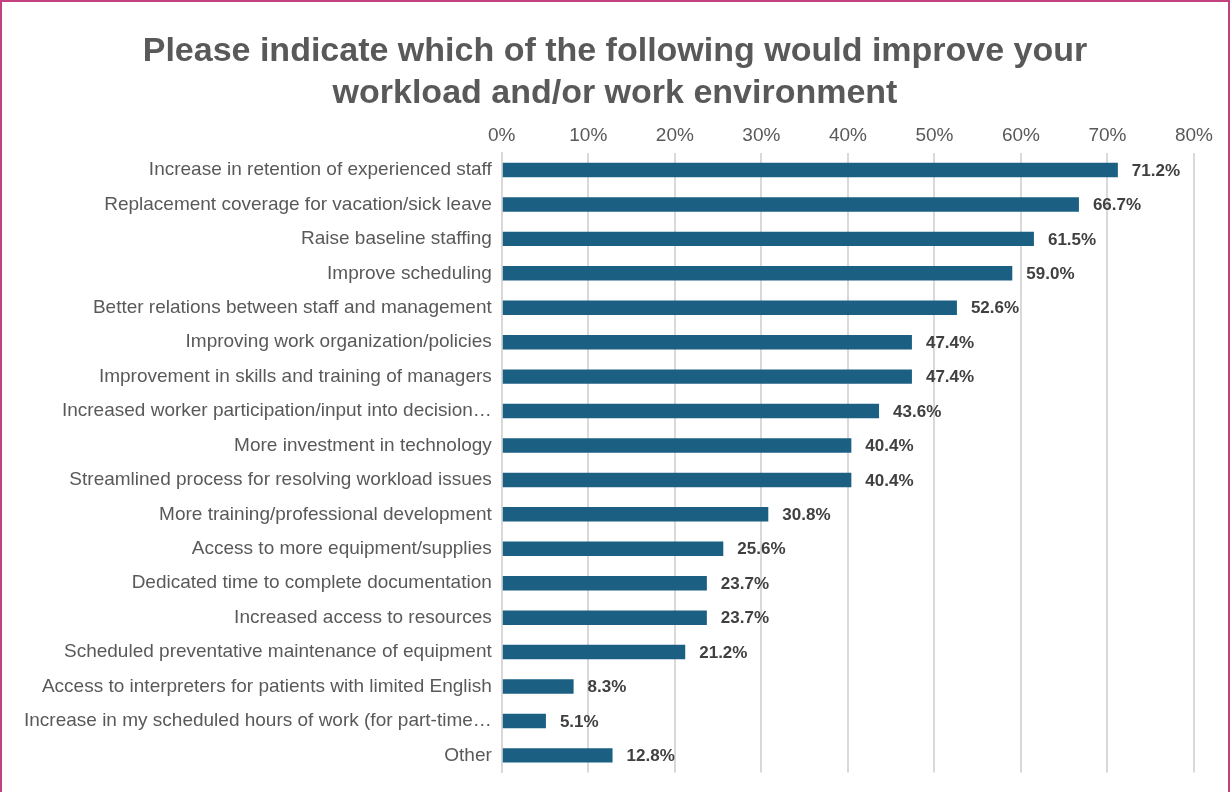 This screenshot has width=1230, height=794. What do you see at coordinates (615, 70) in the screenshot?
I see `chart-title: Please indicate which of the following would improve your workload and/or work environment` at bounding box center [615, 70].